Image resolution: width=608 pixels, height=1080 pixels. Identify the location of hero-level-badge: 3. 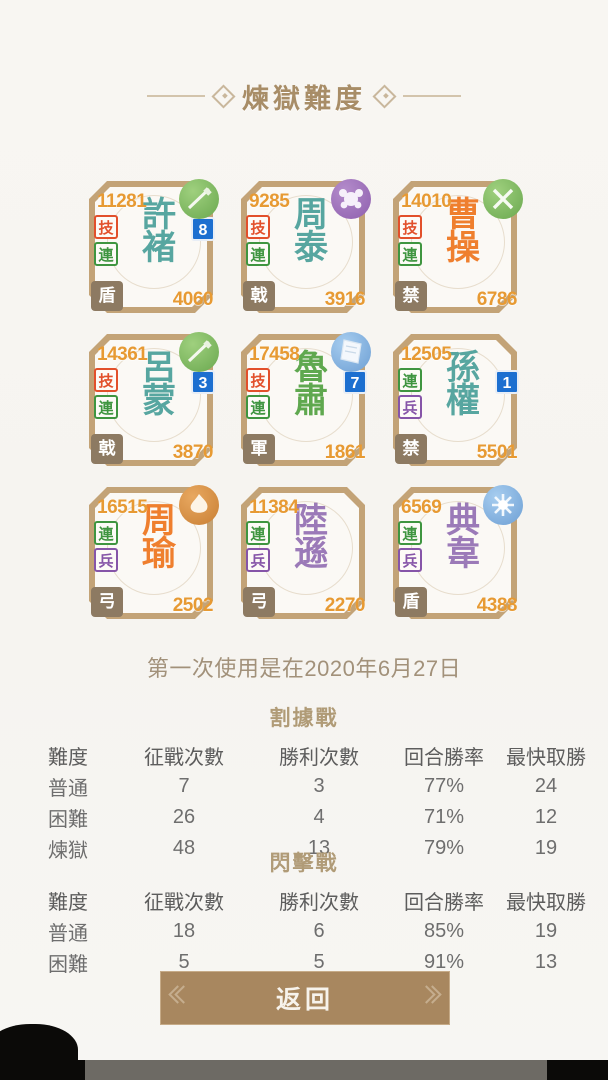
(203, 382).